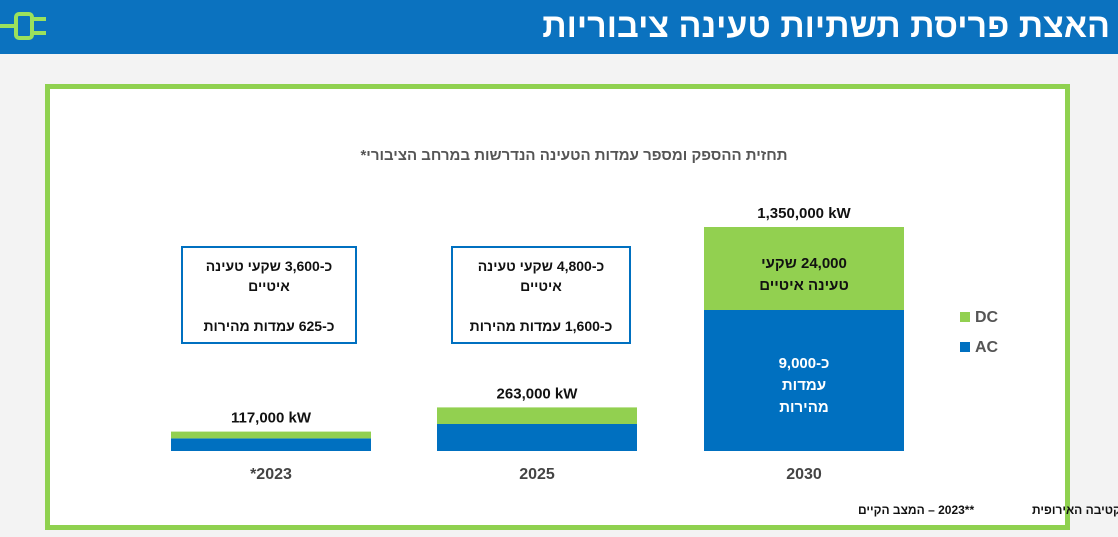 The height and width of the screenshot is (537, 1118). Describe the element at coordinates (826, 26) in the screenshot. I see `page-title: האצת פריסת תשתיות טעינה ציבוריות` at that location.